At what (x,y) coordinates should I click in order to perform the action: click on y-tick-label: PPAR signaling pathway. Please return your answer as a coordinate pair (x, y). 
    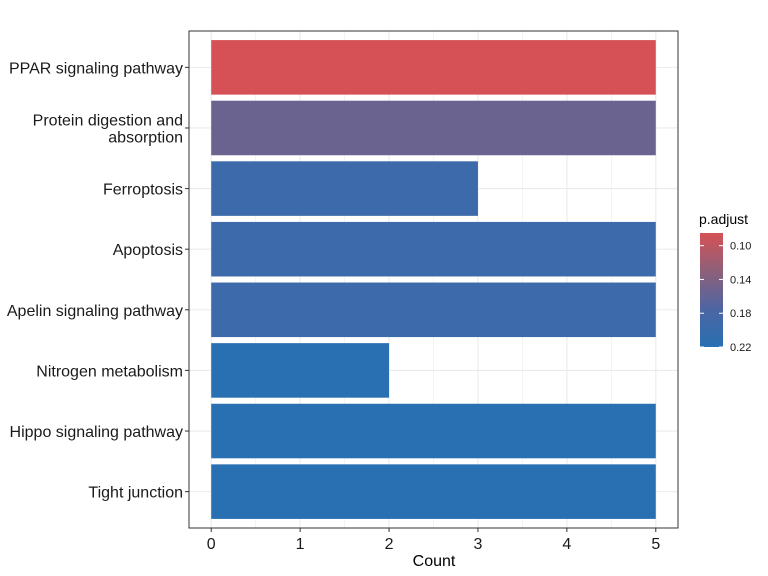
    Looking at the image, I should click on (96, 68).